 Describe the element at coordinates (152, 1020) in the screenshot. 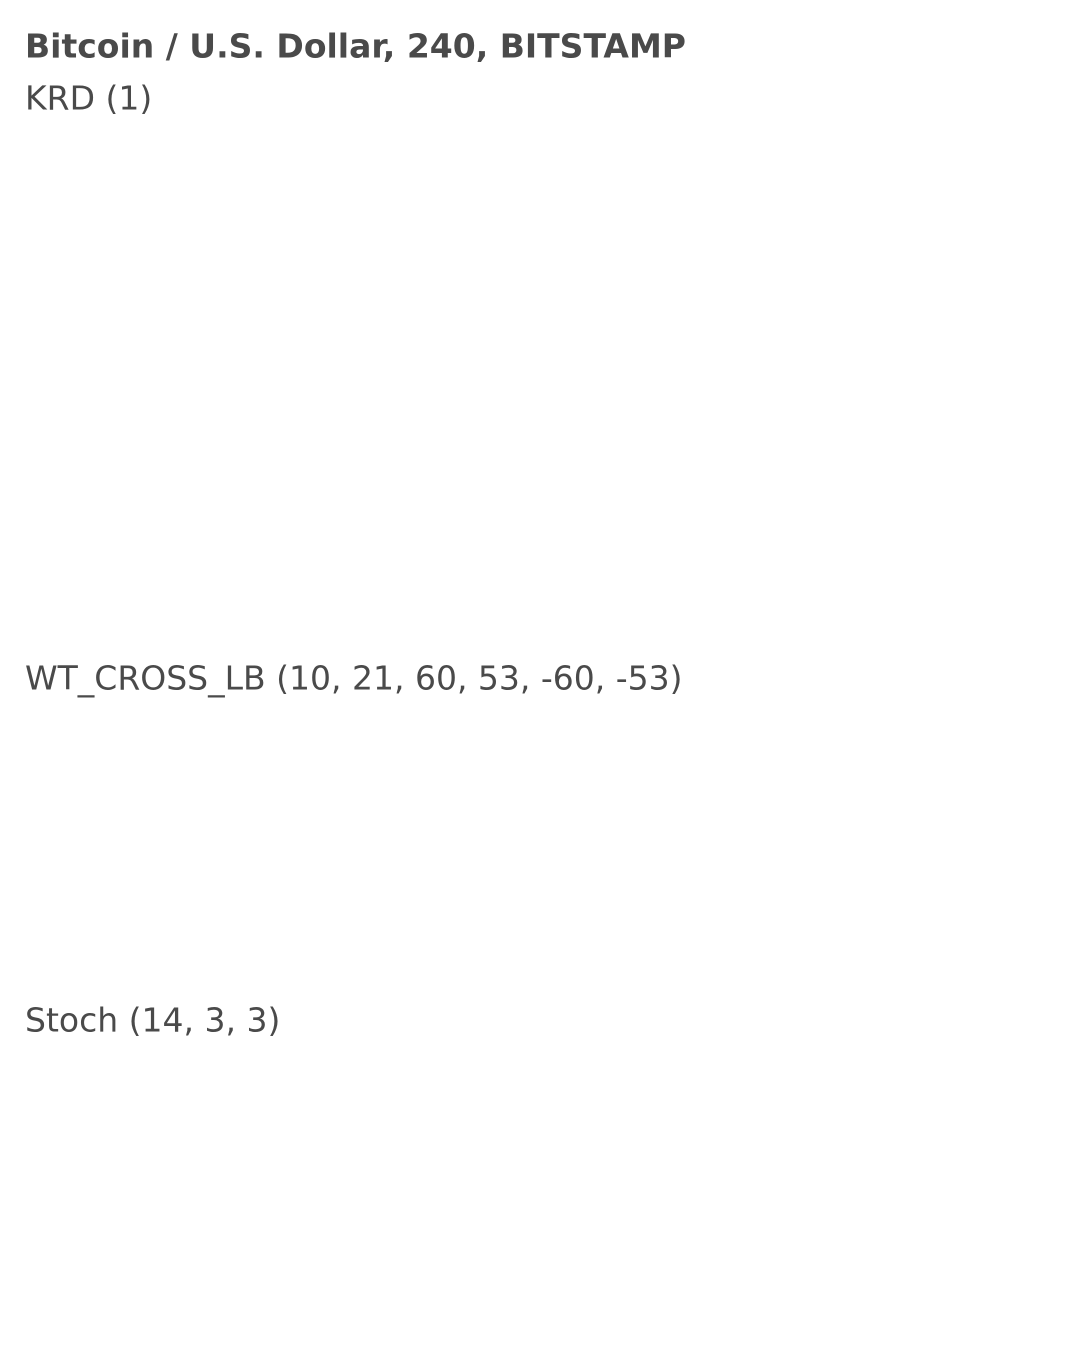

I see `indicator-title: Stoch (14, 3, 3)` at that location.